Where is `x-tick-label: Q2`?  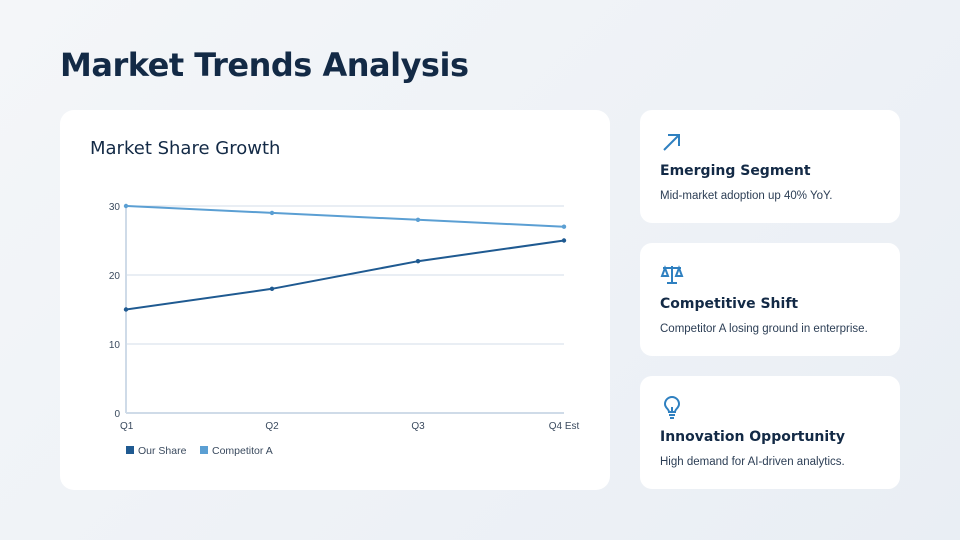
x-tick-label: Q2 is located at coordinates (272, 426).